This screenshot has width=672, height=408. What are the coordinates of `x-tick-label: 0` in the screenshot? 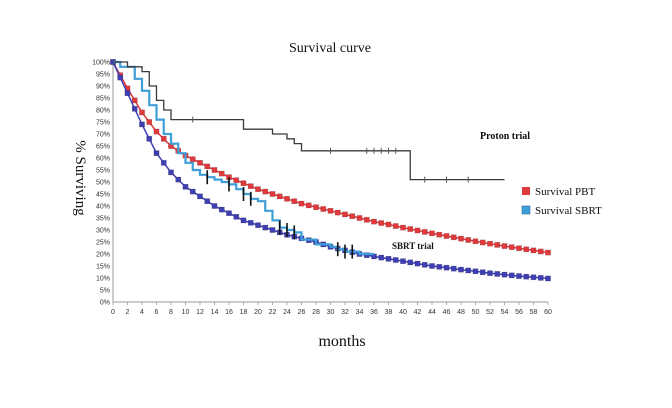 It's located at (113, 312).